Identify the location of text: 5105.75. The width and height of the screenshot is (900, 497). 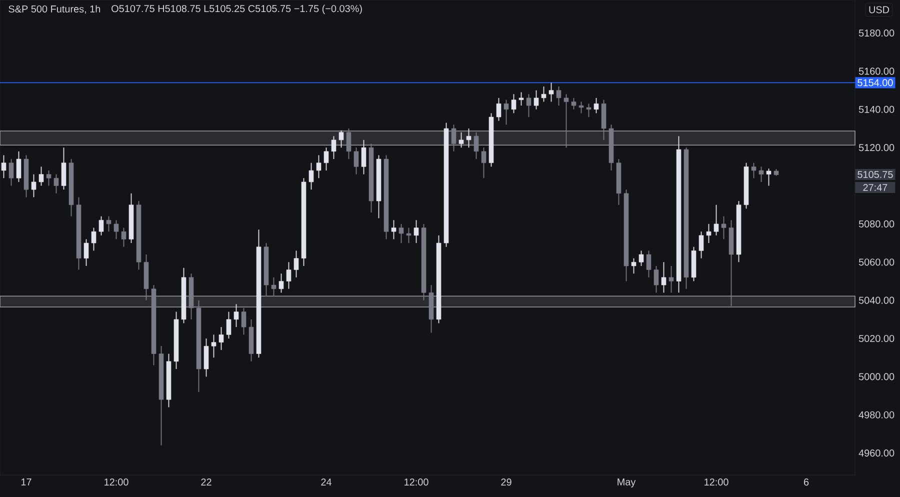
(875, 174).